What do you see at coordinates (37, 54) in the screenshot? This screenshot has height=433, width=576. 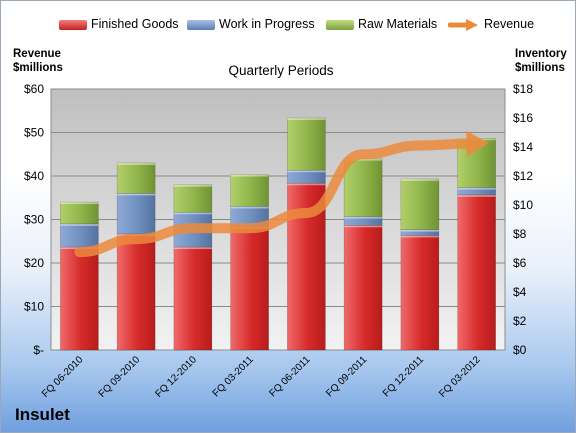 I see `left-axis-title-line1: Revenue` at bounding box center [37, 54].